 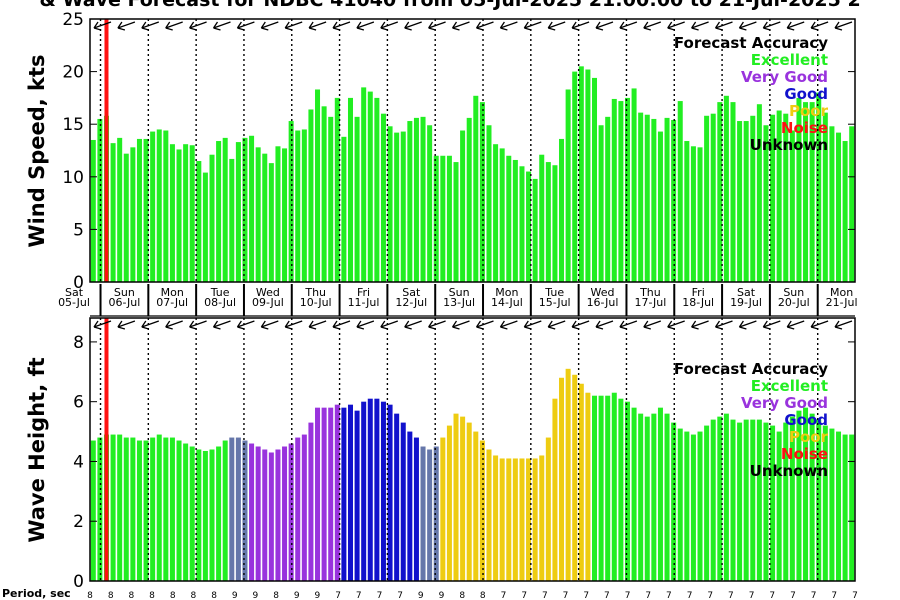 I want to click on legend-item-very-good: Very Good, so click(x=784, y=403).